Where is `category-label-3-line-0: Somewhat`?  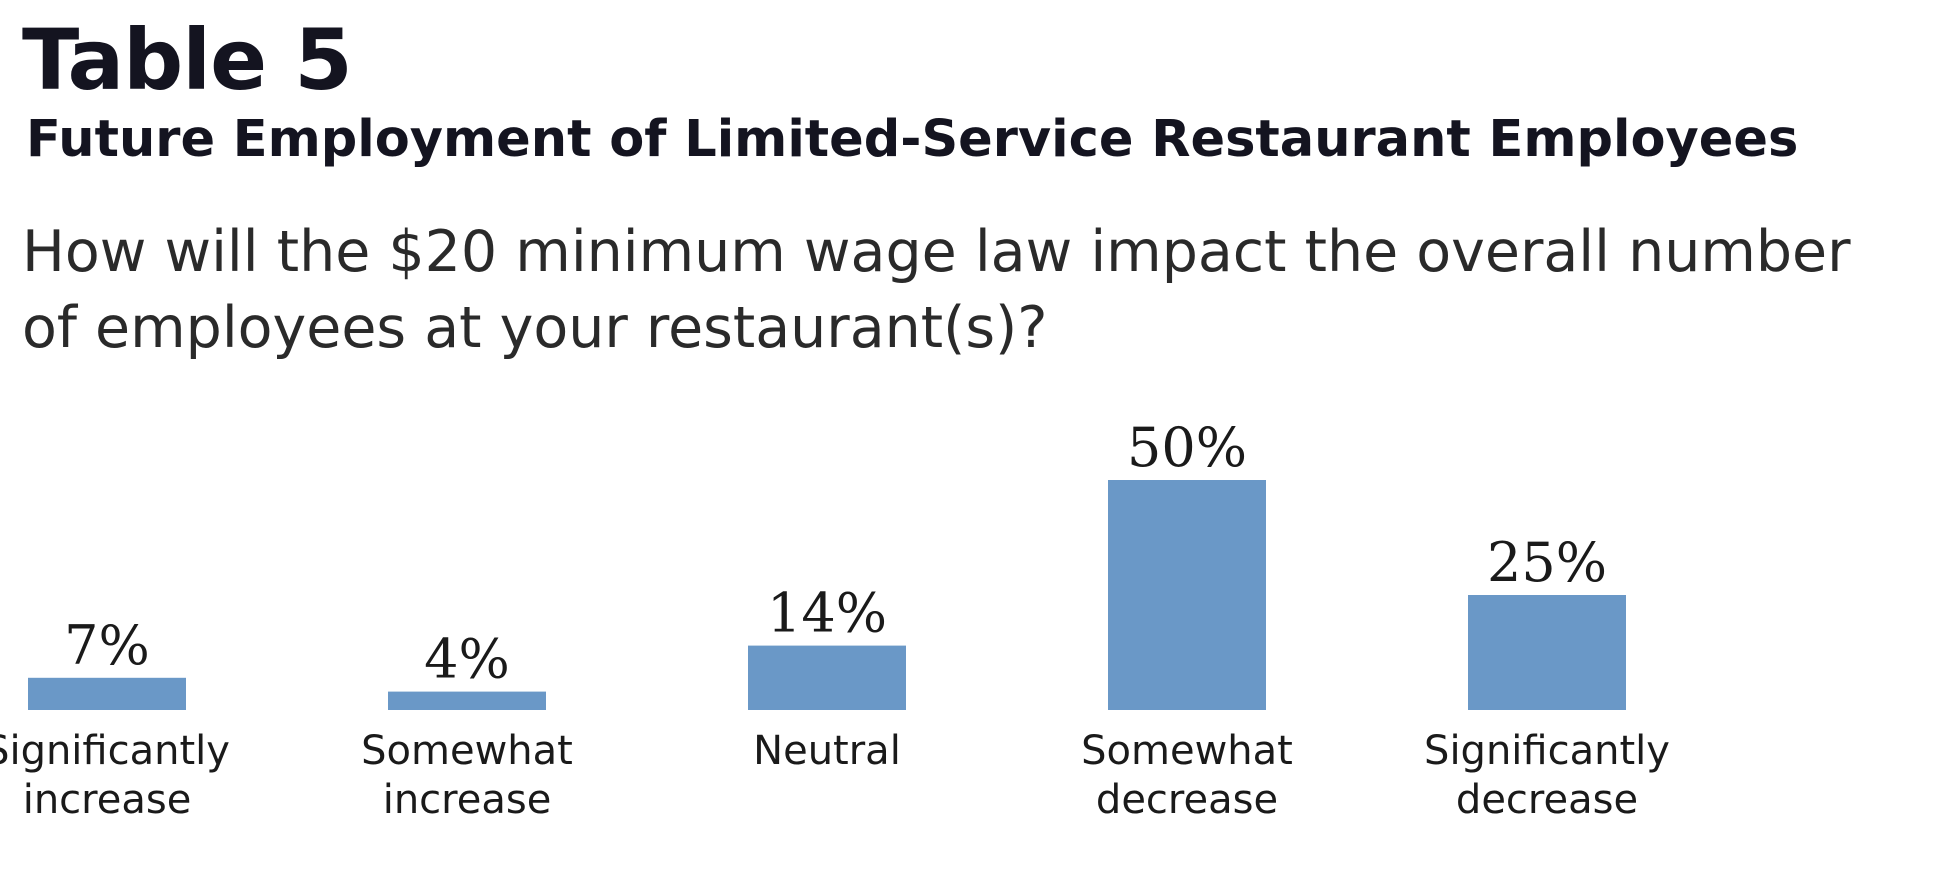 category-label-3-line-0: Somewhat is located at coordinates (1187, 751).